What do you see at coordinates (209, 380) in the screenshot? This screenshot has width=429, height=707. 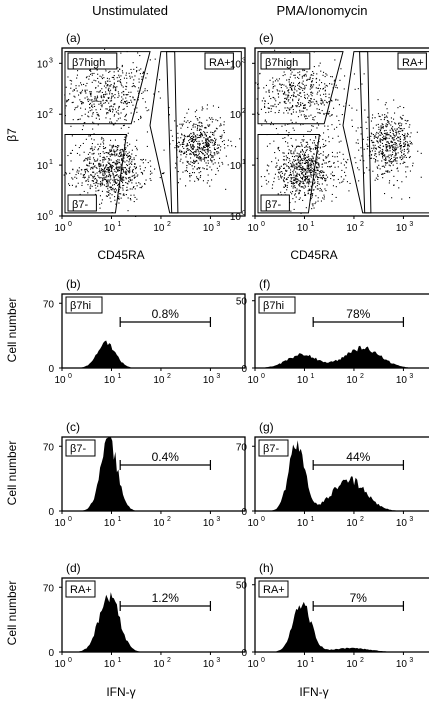 I see `x-tick-label: 10` at bounding box center [209, 380].